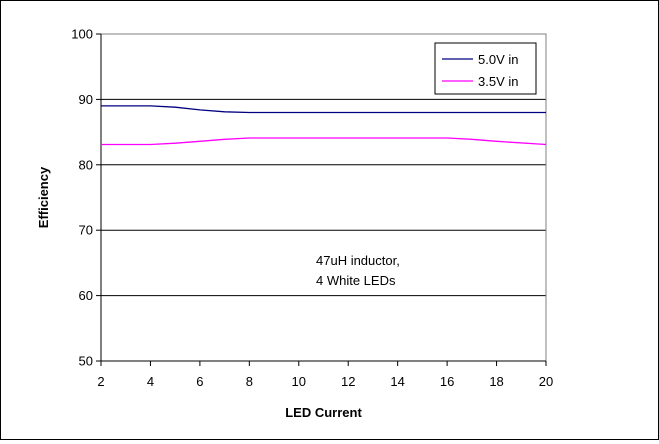 The image size is (659, 444). What do you see at coordinates (498, 59) in the screenshot?
I see `legend-label-5v: 5.0V in` at bounding box center [498, 59].